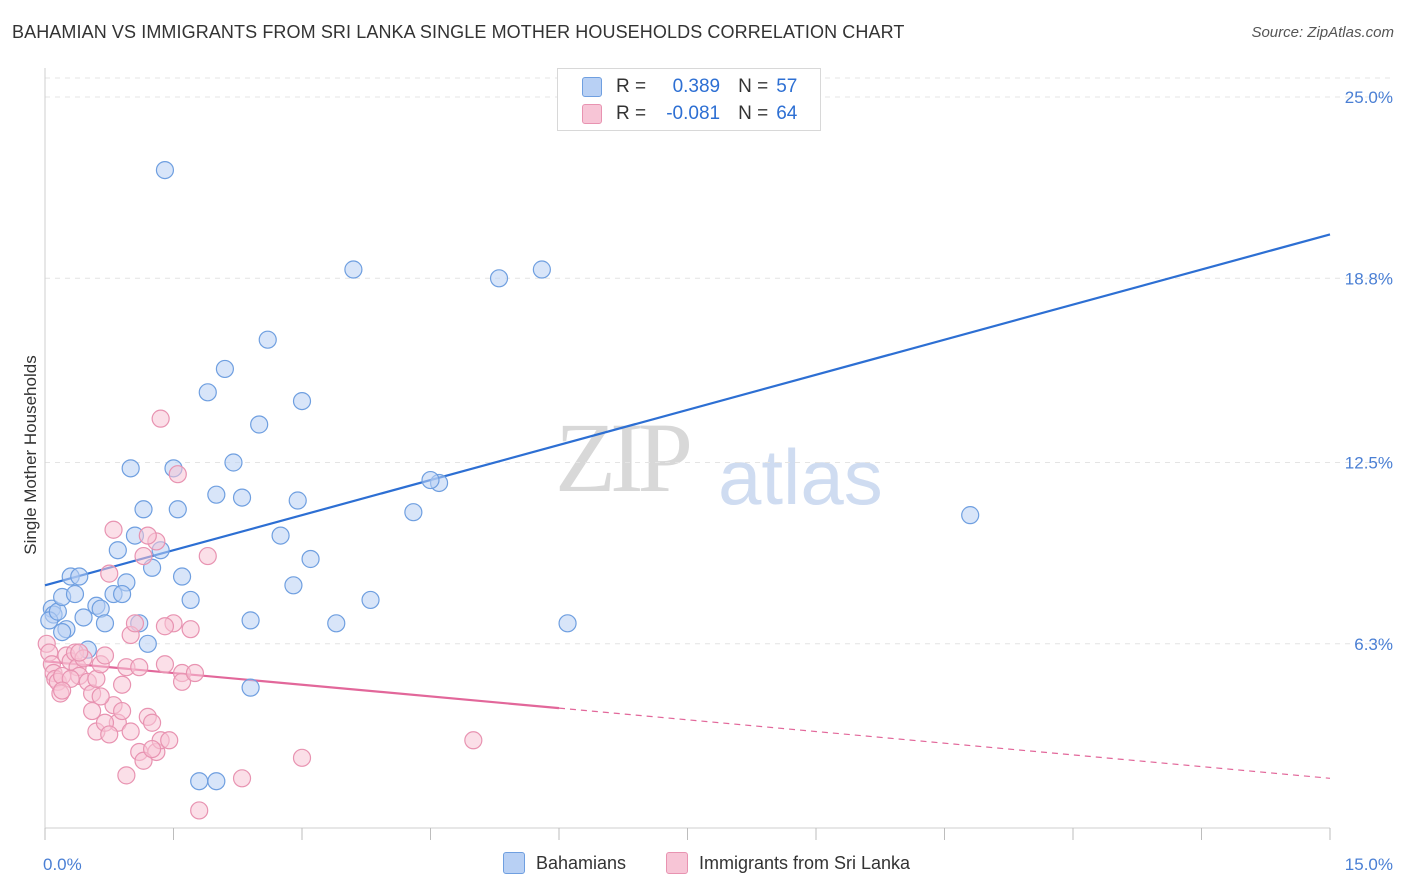  Describe the element at coordinates (753, 113) in the screenshot. I see `n-label: N =` at that location.